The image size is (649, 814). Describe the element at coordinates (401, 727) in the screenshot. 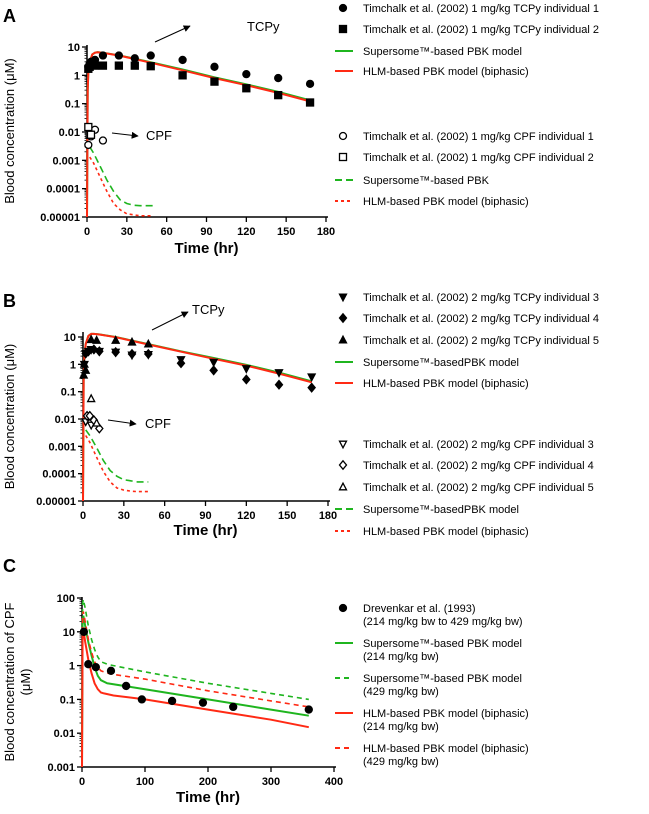

I see `legend-label-sub: (214 mg/kg bw)` at that location.